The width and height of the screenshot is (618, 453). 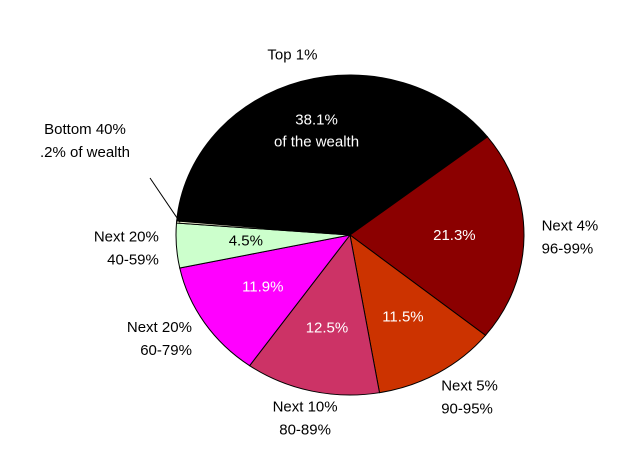 I want to click on leader-line, so click(x=165, y=200).